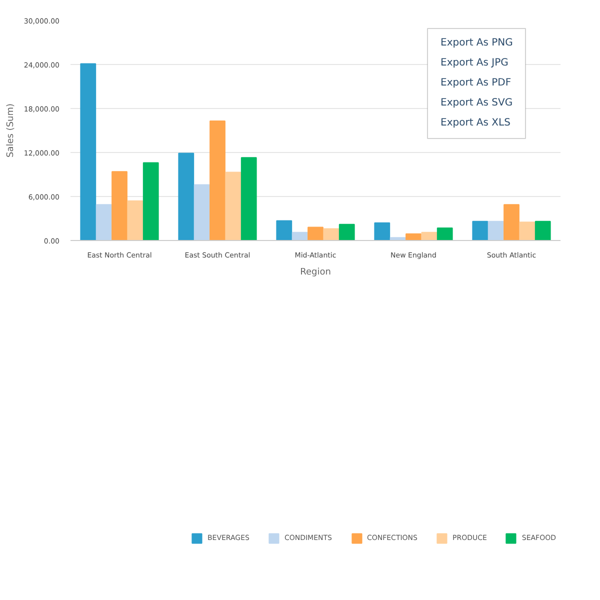  I want to click on annotation: Export As JPG, so click(474, 63).